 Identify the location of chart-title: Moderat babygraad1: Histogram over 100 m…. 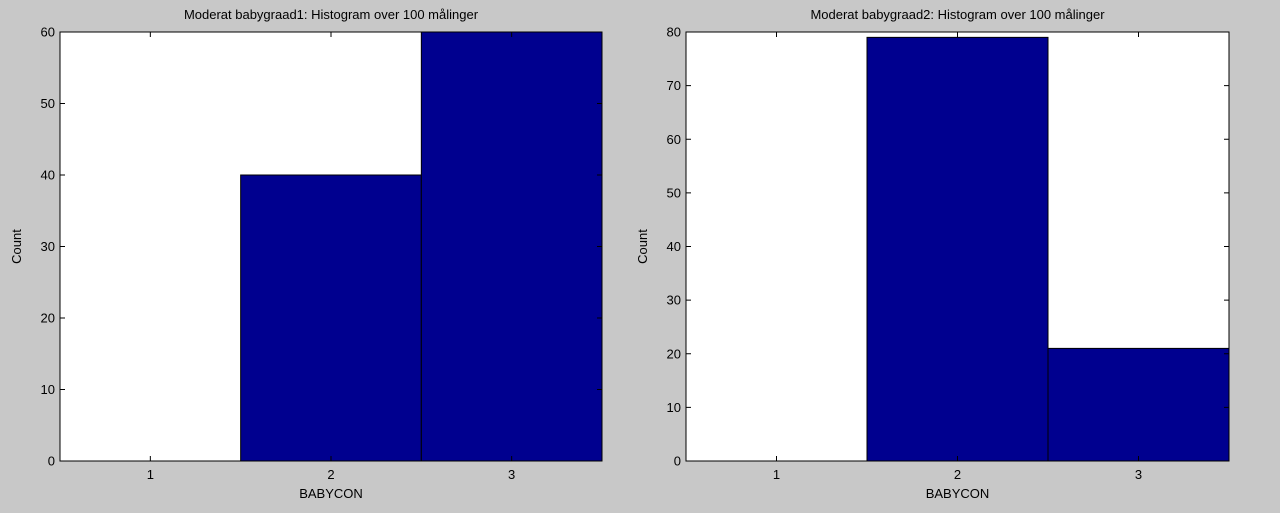
(331, 14).